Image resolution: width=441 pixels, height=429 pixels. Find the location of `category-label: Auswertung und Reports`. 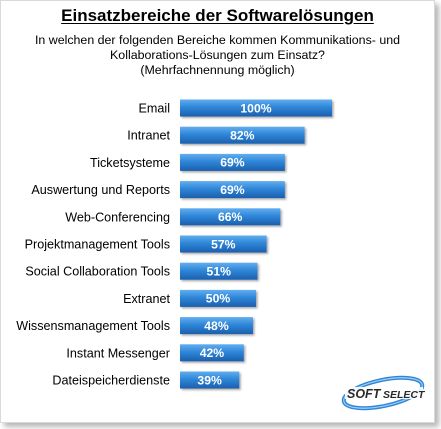

category-label: Auswertung und Reports is located at coordinates (100, 190).